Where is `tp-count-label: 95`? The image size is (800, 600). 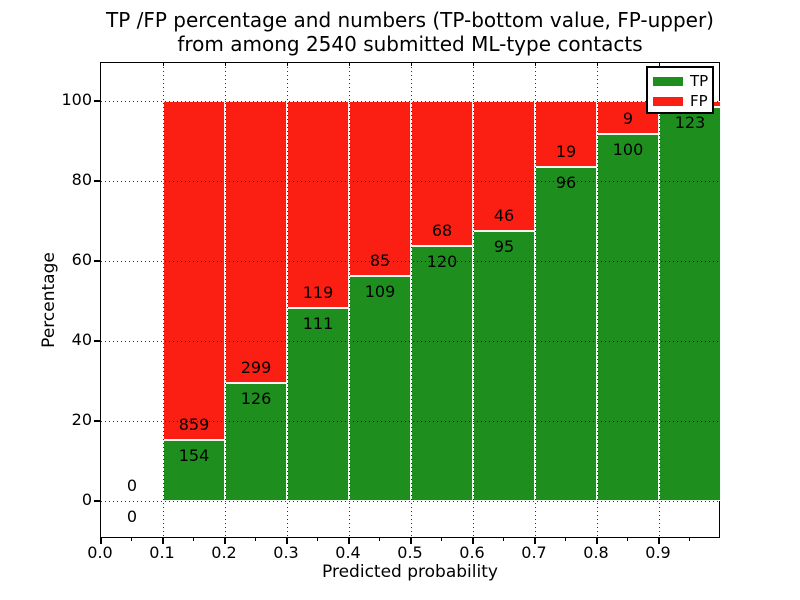
tp-count-label: 95 is located at coordinates (504, 247).